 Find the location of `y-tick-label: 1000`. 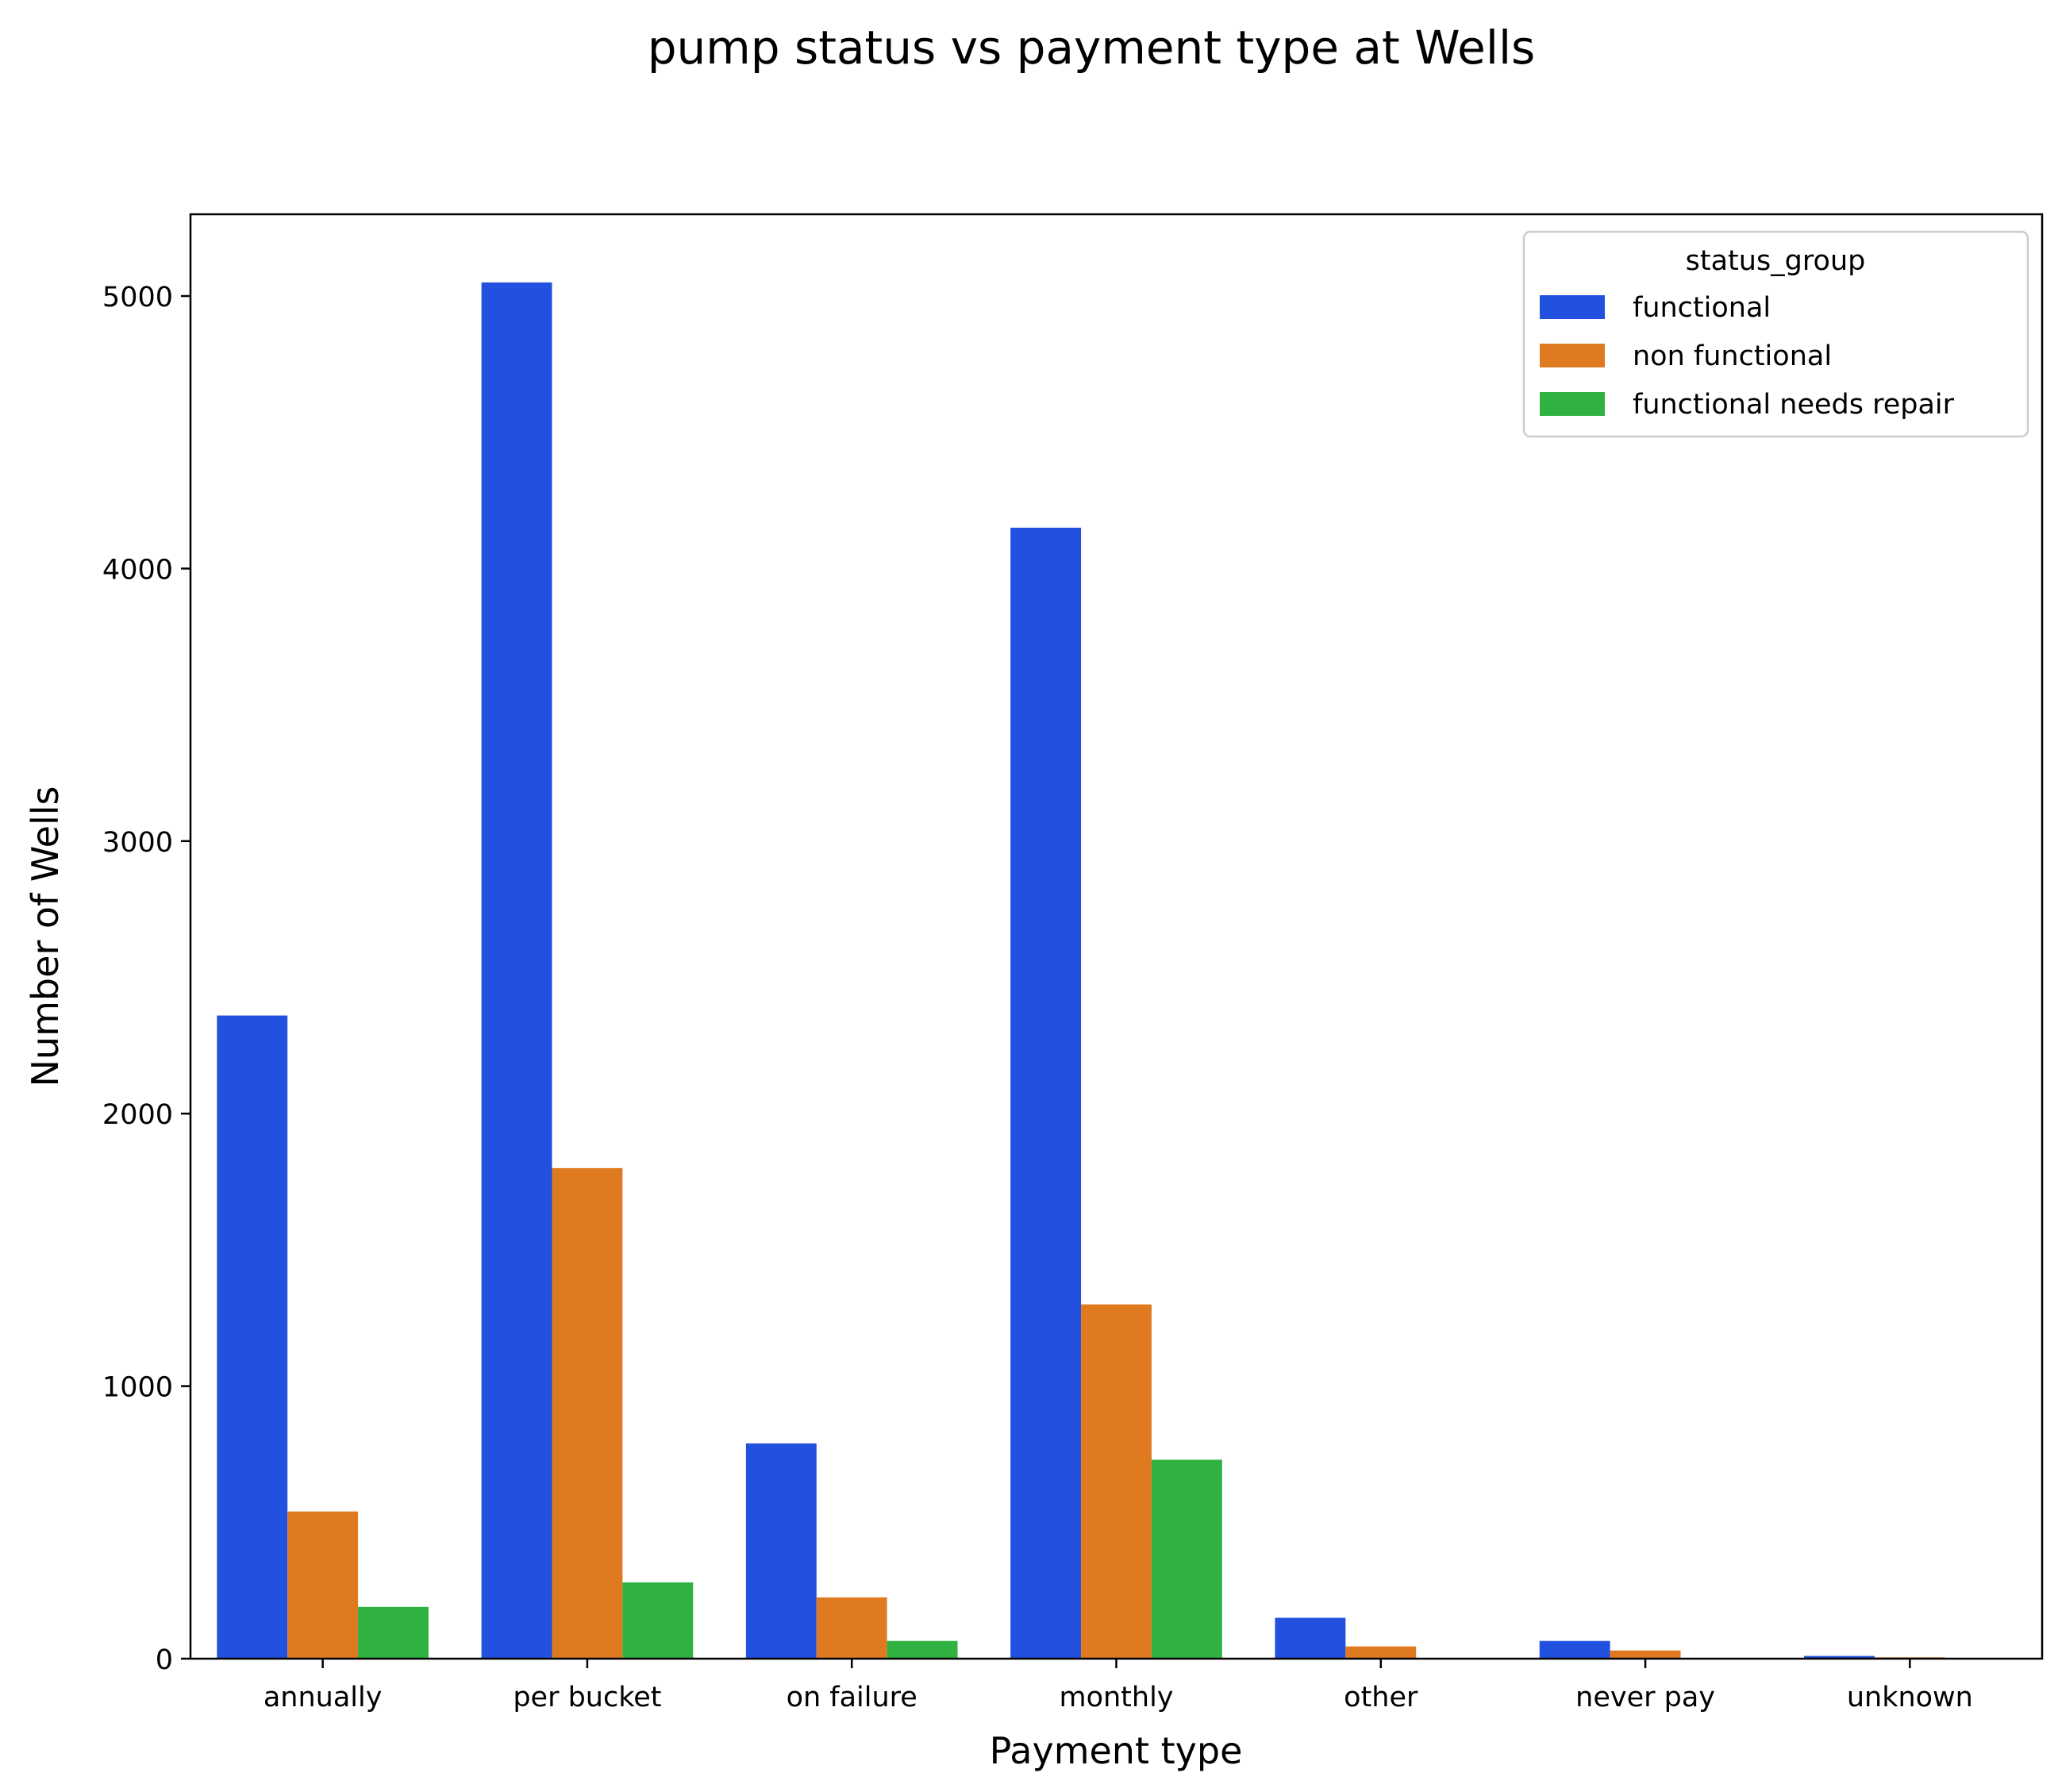

y-tick-label: 1000 is located at coordinates (137, 1388).